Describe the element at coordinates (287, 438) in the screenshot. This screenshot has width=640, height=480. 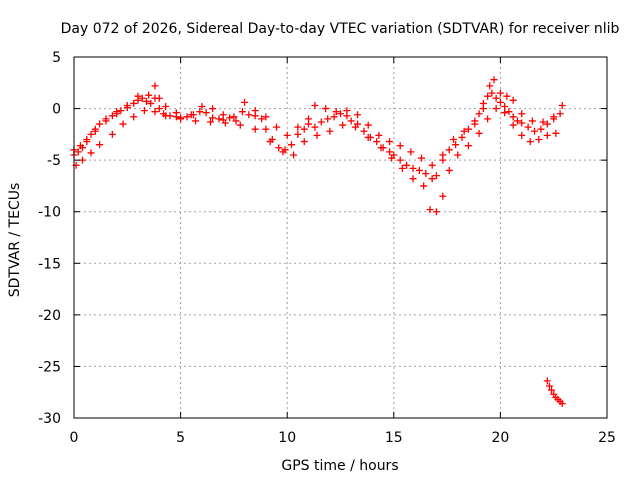
I see `x-tick-label: 10` at that location.